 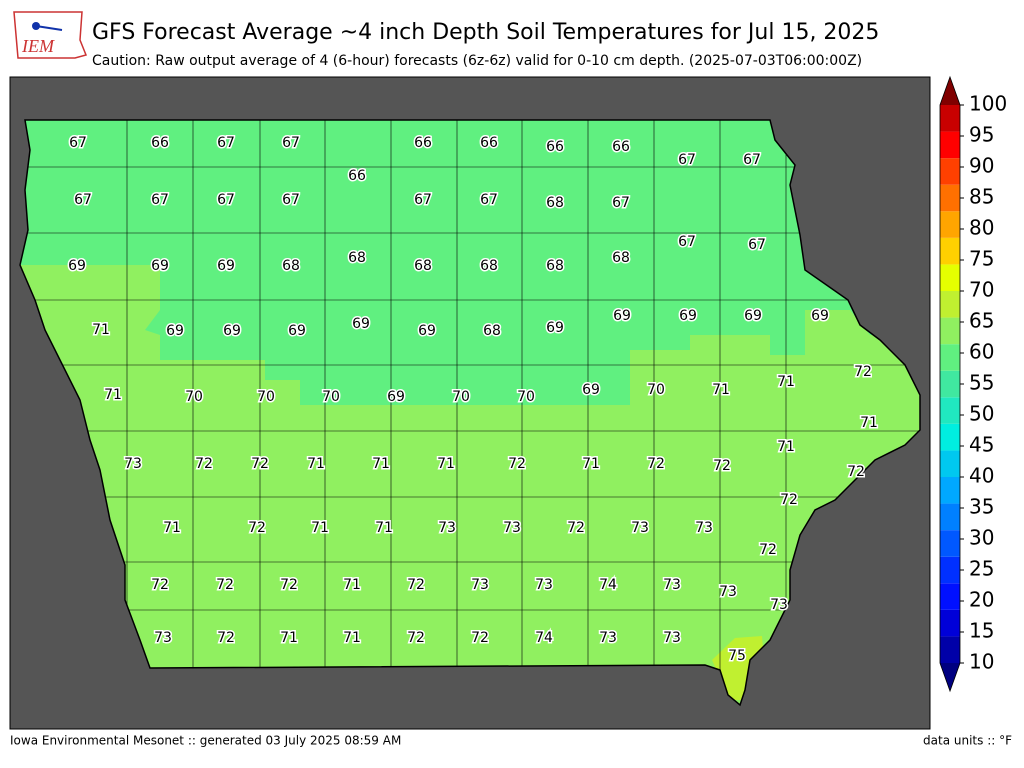 What do you see at coordinates (981, 445) in the screenshot?
I see `colorbar-label: 45` at bounding box center [981, 445].